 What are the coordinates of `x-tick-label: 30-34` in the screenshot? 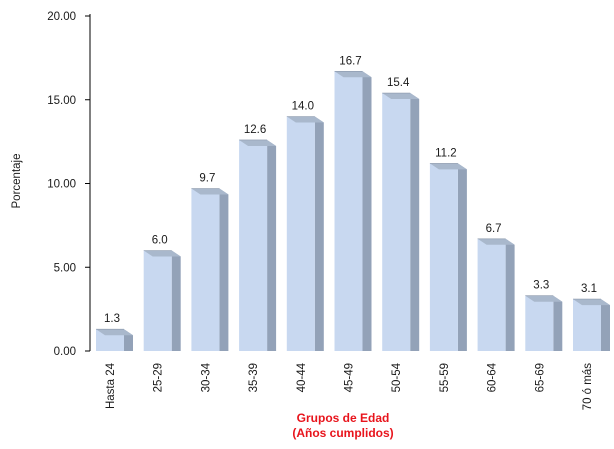 It's located at (206, 377).